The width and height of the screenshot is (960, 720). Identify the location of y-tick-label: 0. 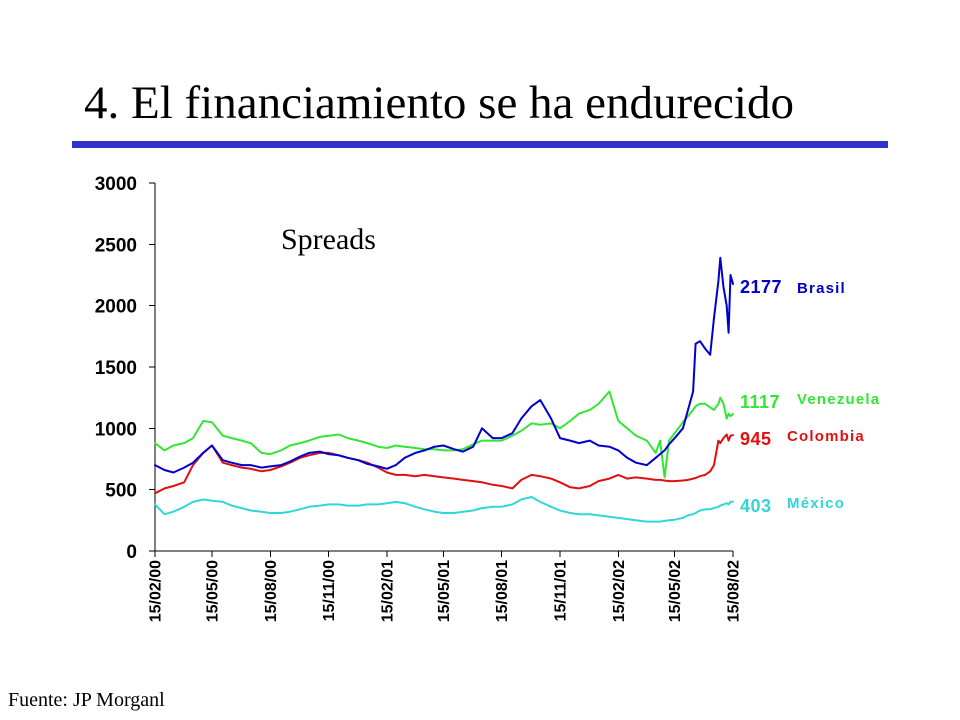
(131, 552).